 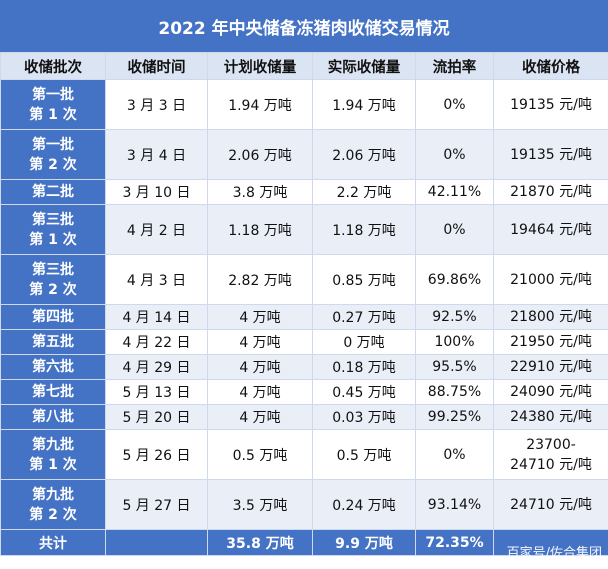 I want to click on column-header: 流拍率, so click(x=454, y=66).